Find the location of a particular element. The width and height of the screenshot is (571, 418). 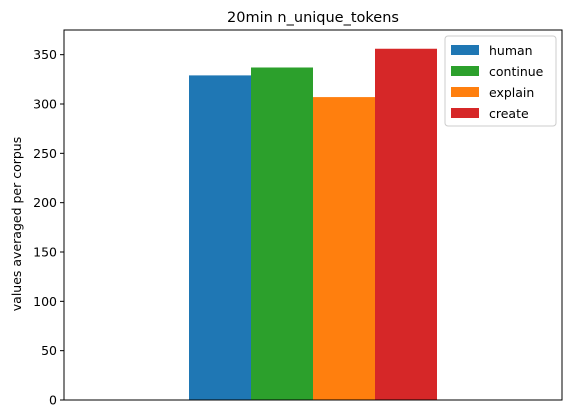

legend-box is located at coordinates (500, 81).